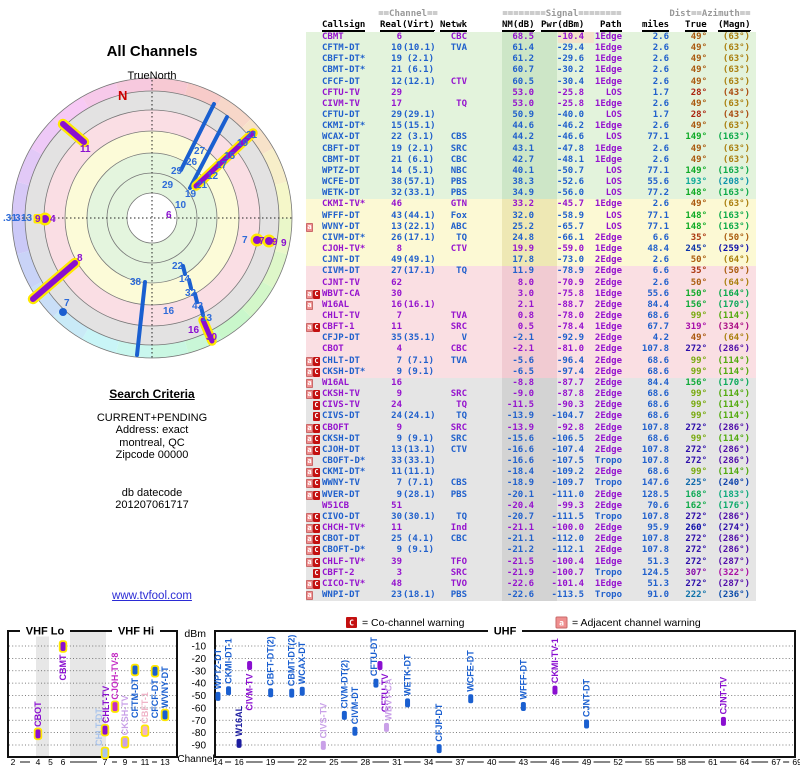 The height and width of the screenshot is (768, 800). Describe the element at coordinates (570, 126) in the screenshot. I see `cell-pwr-dbm: -46.2` at that location.